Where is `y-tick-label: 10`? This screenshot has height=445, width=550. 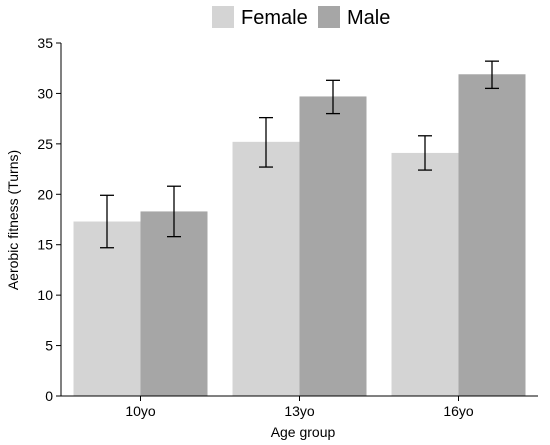
y-tick-label: 10 is located at coordinates (45, 295).